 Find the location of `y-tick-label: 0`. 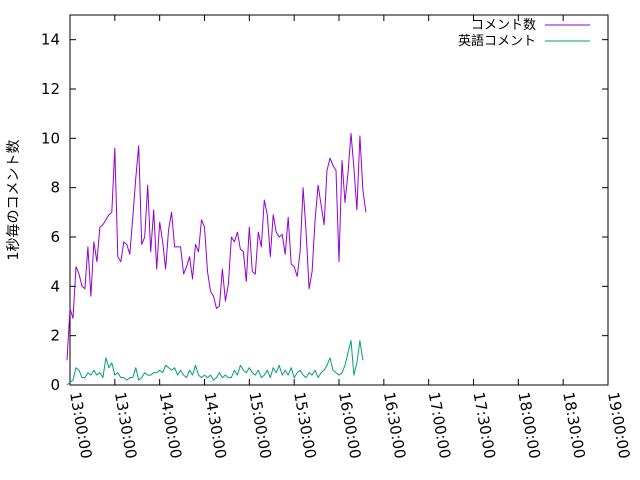

y-tick-label: 0 is located at coordinates (55, 385).